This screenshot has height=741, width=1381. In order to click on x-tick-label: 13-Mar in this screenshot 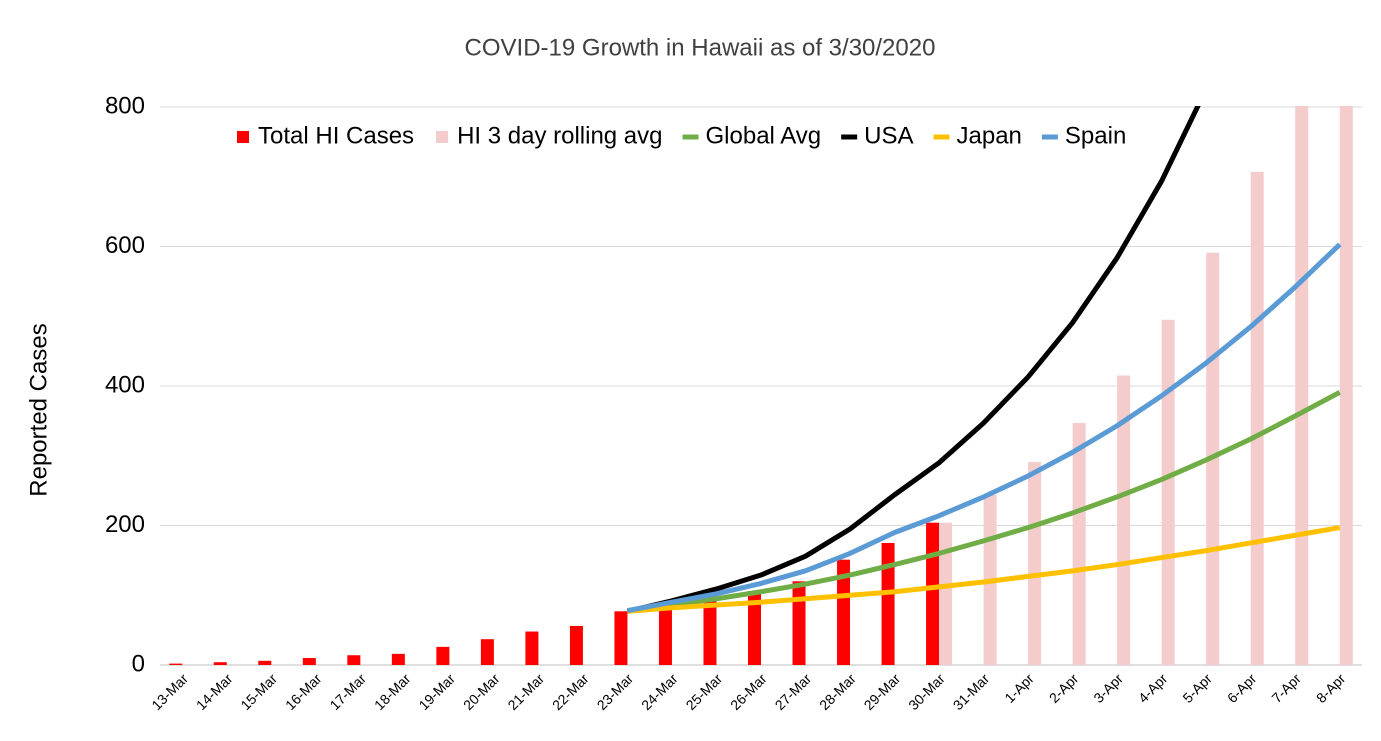, I will do `click(169, 691)`.